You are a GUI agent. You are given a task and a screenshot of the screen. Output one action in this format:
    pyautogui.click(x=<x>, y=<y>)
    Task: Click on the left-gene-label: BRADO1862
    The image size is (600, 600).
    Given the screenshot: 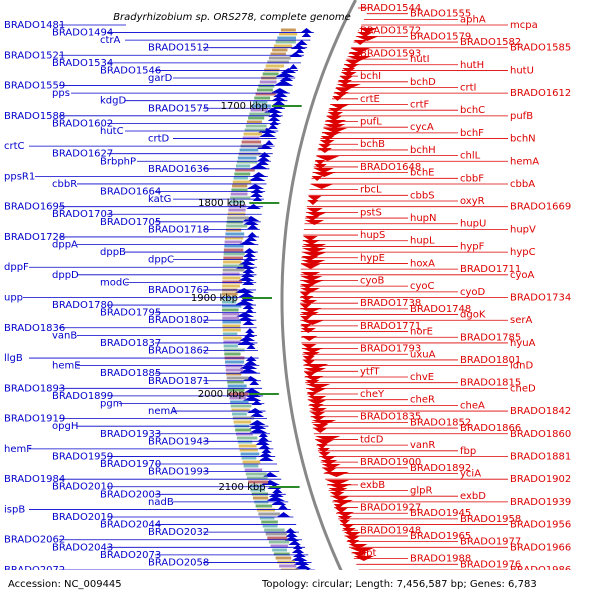 What is the action you would take?
    pyautogui.click(x=178, y=350)
    